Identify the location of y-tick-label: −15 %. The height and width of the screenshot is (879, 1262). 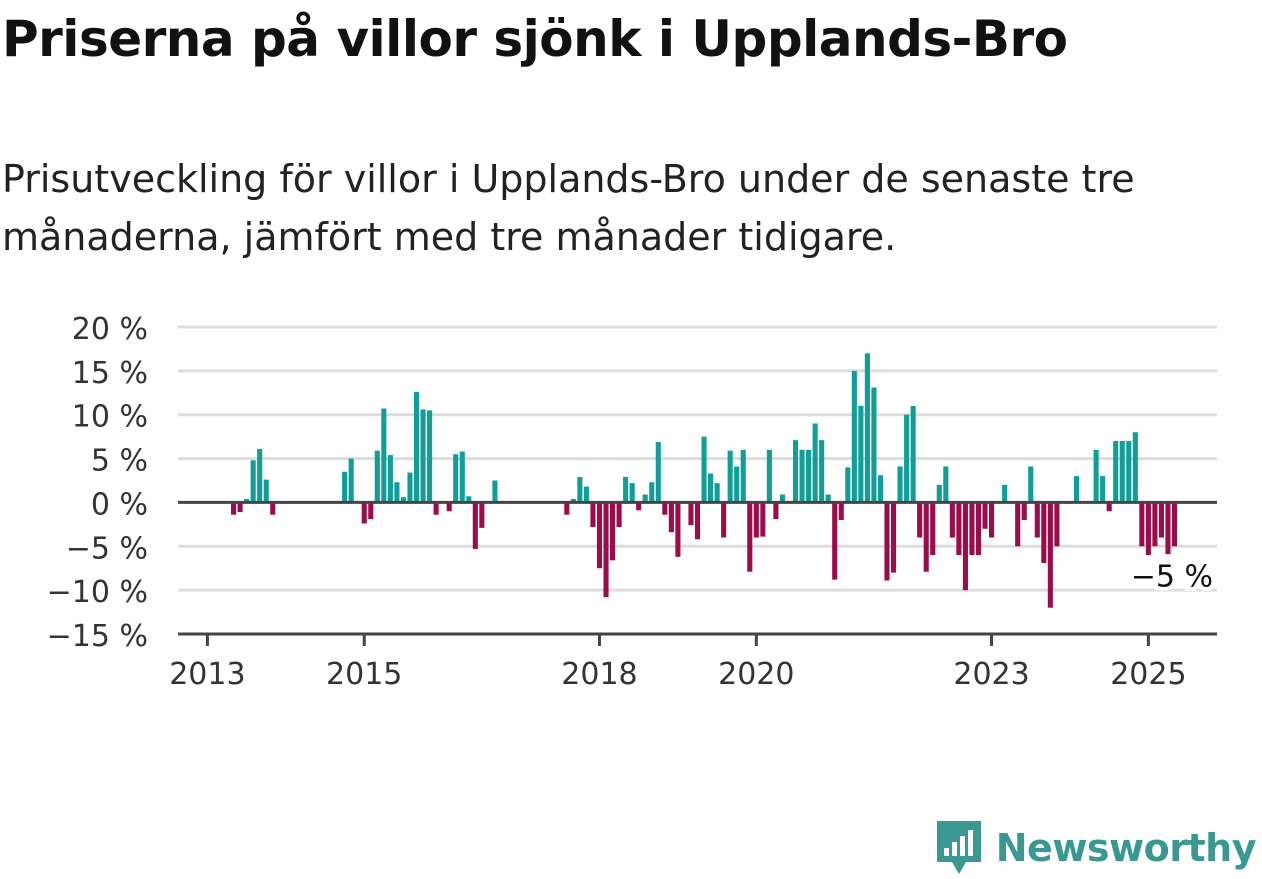
(97, 636).